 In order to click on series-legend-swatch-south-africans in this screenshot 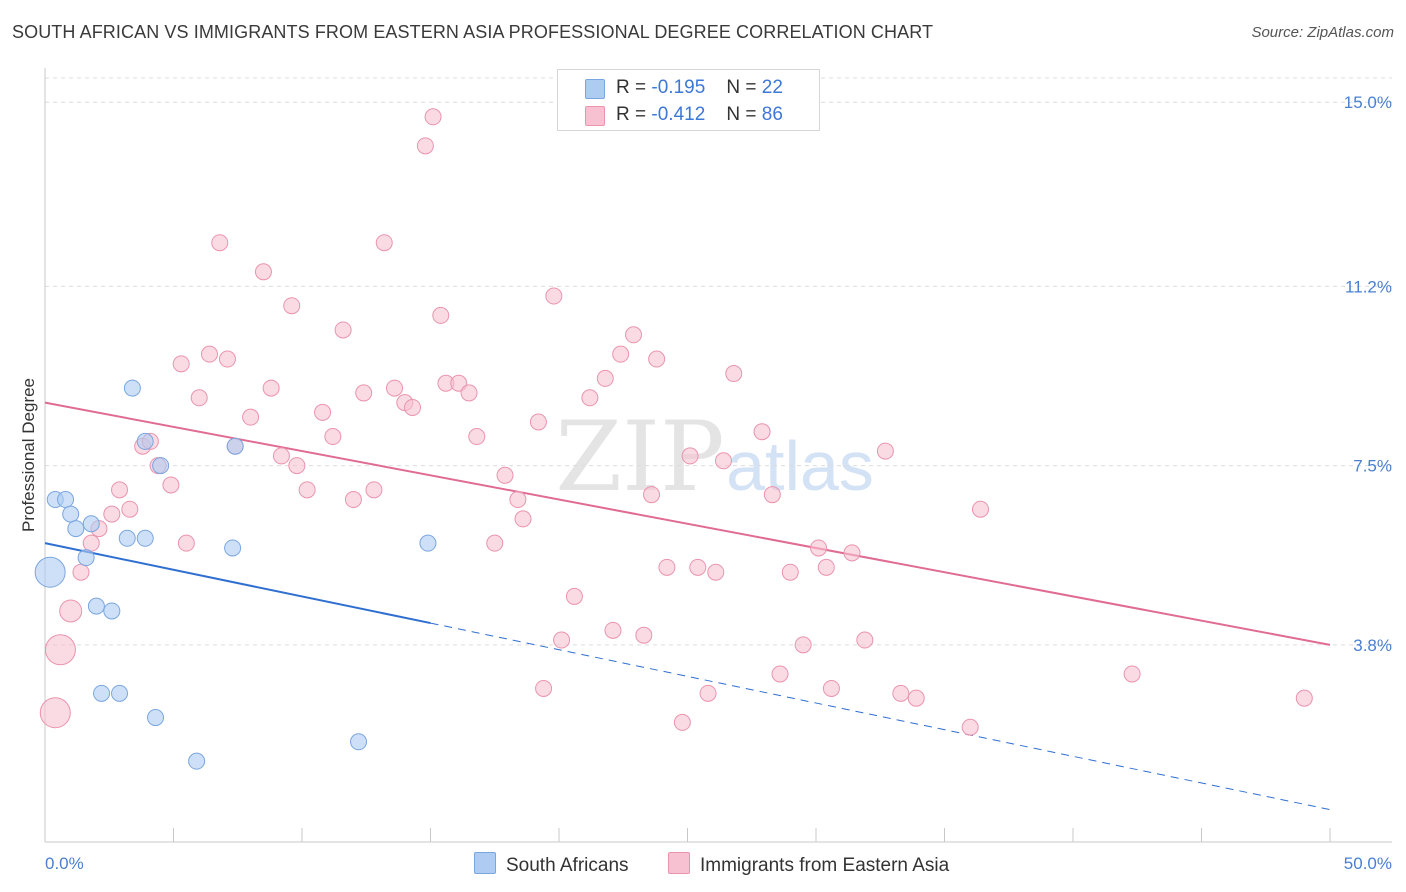, I will do `click(485, 863)`.